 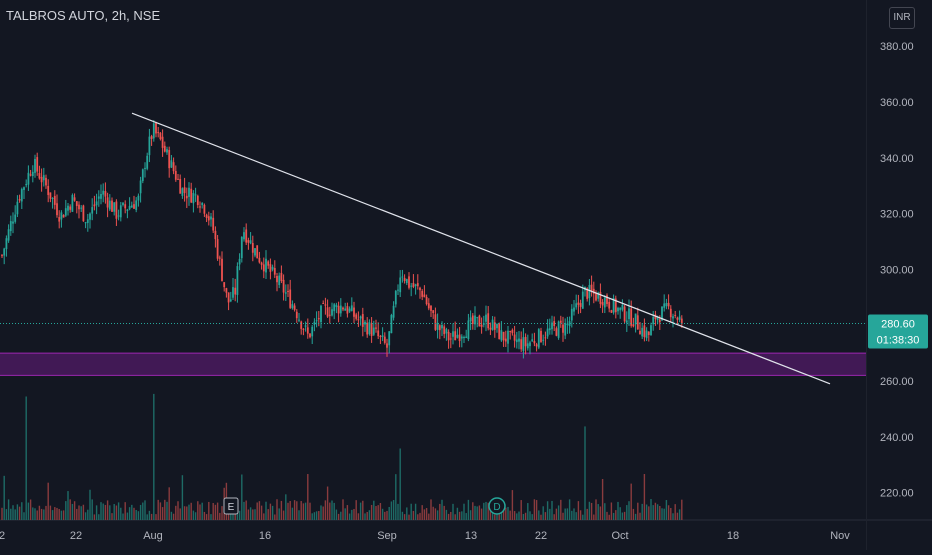 I want to click on y-axis-tick-label: 340.00, so click(x=897, y=159).